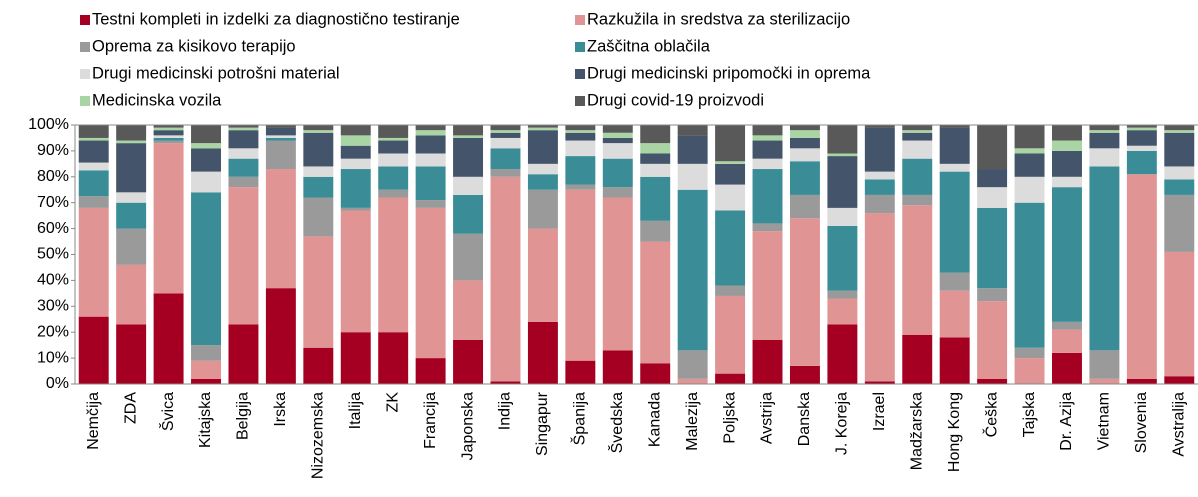  Describe the element at coordinates (467, 426) in the screenshot. I see `x-tick-label: Japonska` at that location.